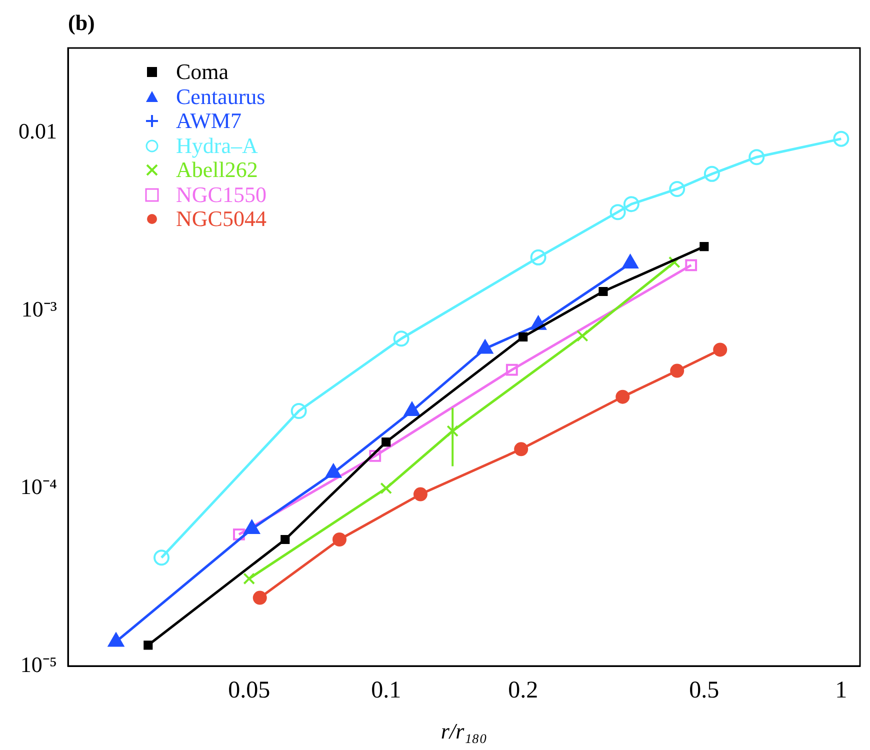 The height and width of the screenshot is (750, 870). I want to click on legend-label: NGC5044, so click(221, 219).